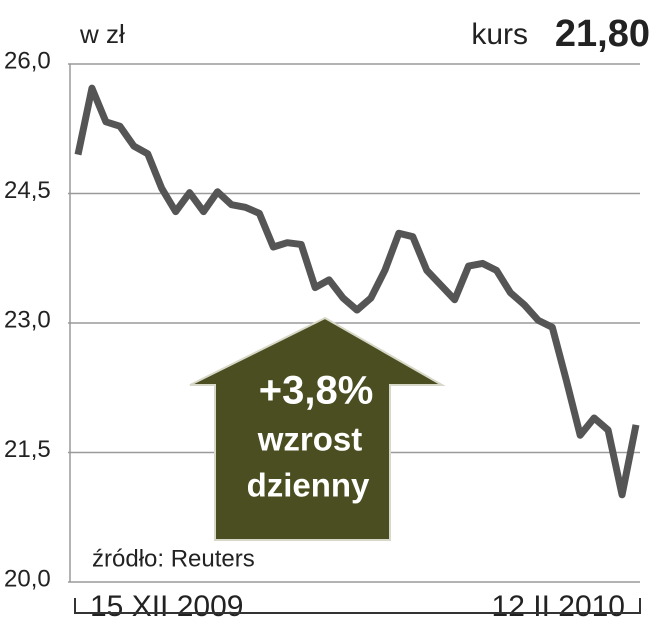 The height and width of the screenshot is (640, 657). Describe the element at coordinates (357, 606) in the screenshot. I see `date-bracket` at that location.